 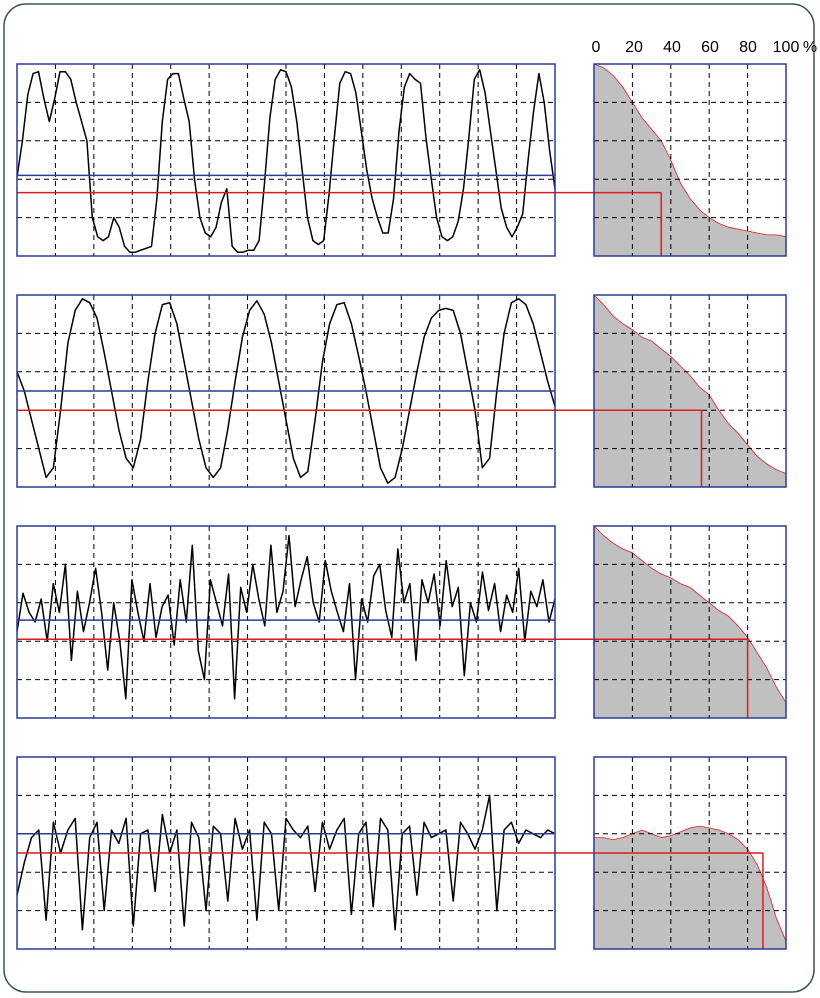 I want to click on axis-tick-label: 20, so click(x=634, y=47).